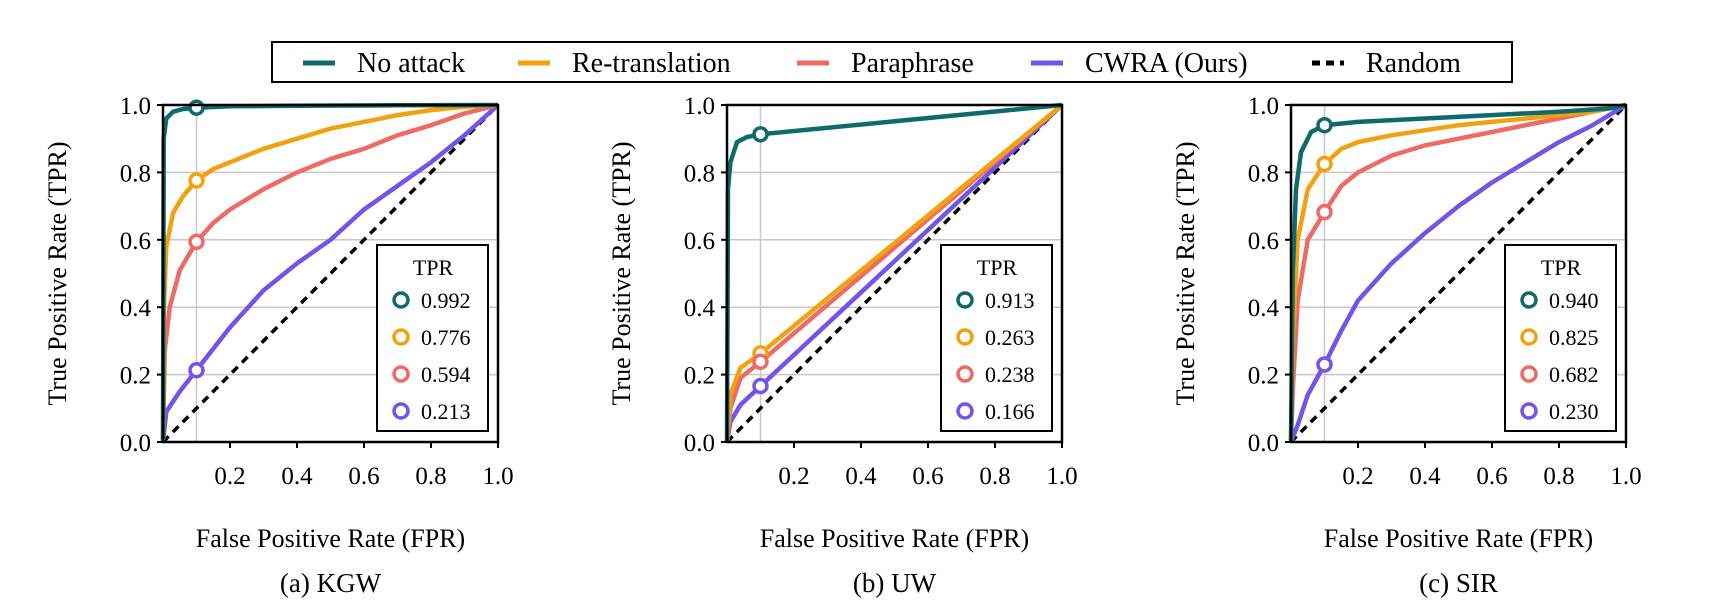 This screenshot has width=1720, height=615. Describe the element at coordinates (1574, 374) in the screenshot. I see `tpr-inset-value-3: 0.682` at that location.